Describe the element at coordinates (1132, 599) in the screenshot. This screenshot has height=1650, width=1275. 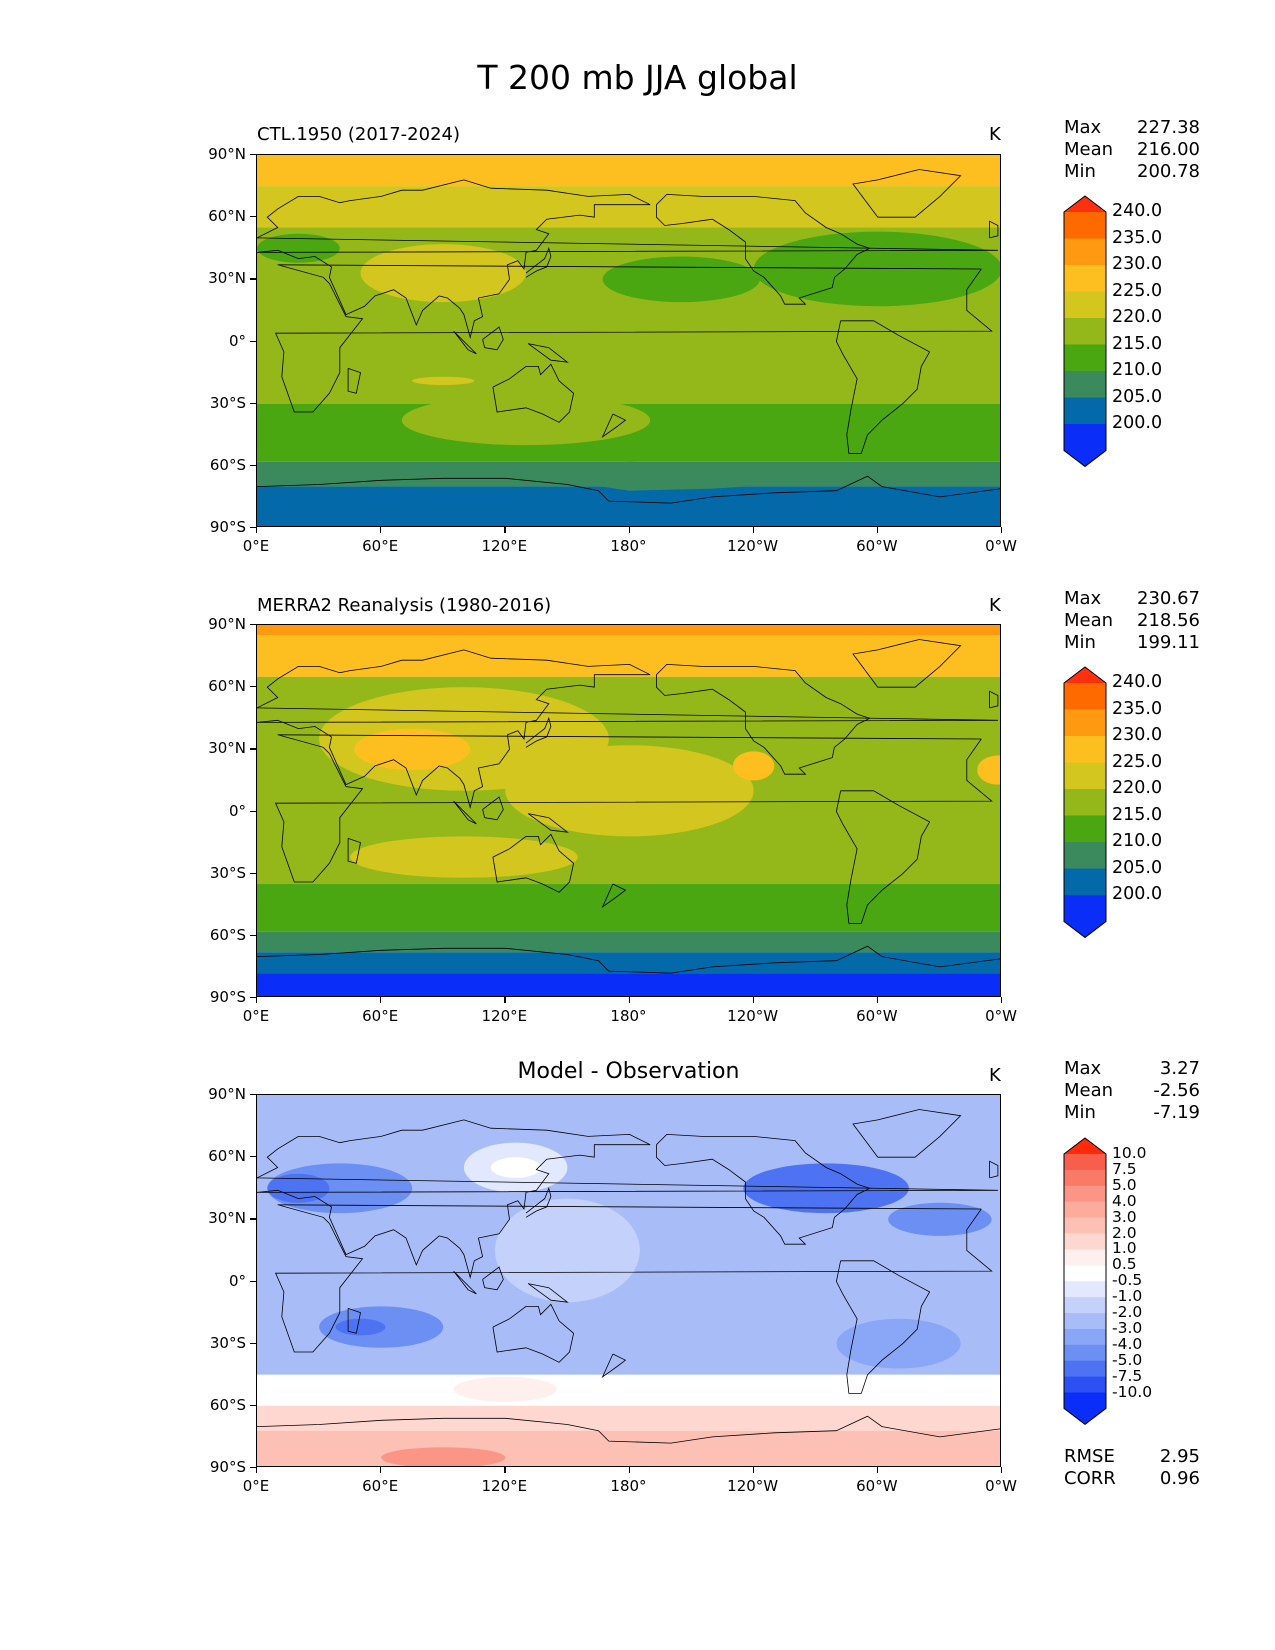
I see `stat-max: Max 230.67` at that location.